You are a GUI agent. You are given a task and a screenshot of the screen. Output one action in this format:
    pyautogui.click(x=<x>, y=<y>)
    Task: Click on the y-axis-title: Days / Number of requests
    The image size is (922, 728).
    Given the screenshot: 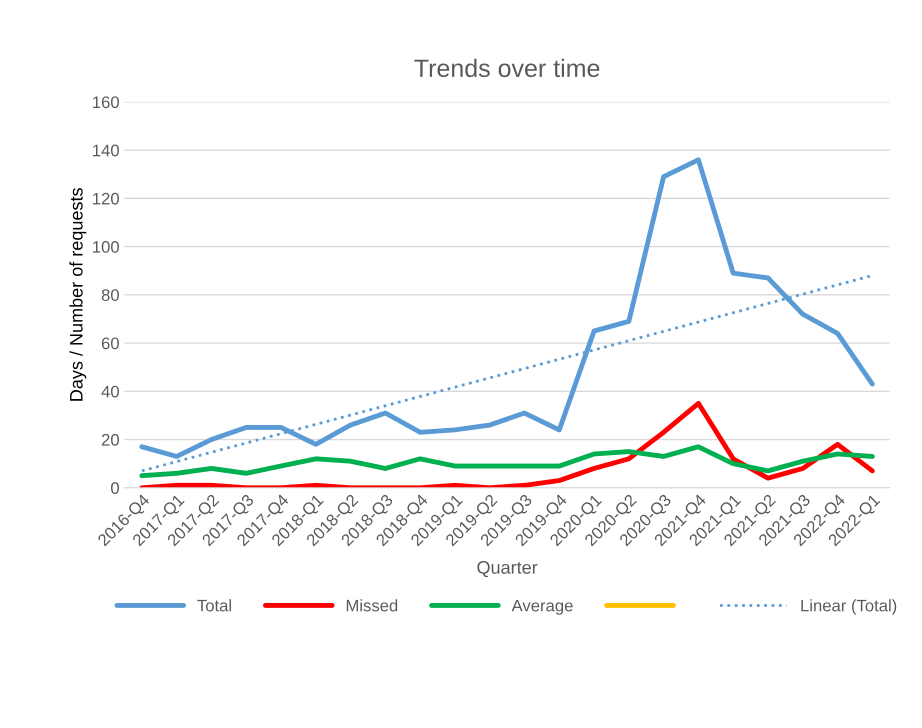 What is the action you would take?
    pyautogui.click(x=77, y=294)
    